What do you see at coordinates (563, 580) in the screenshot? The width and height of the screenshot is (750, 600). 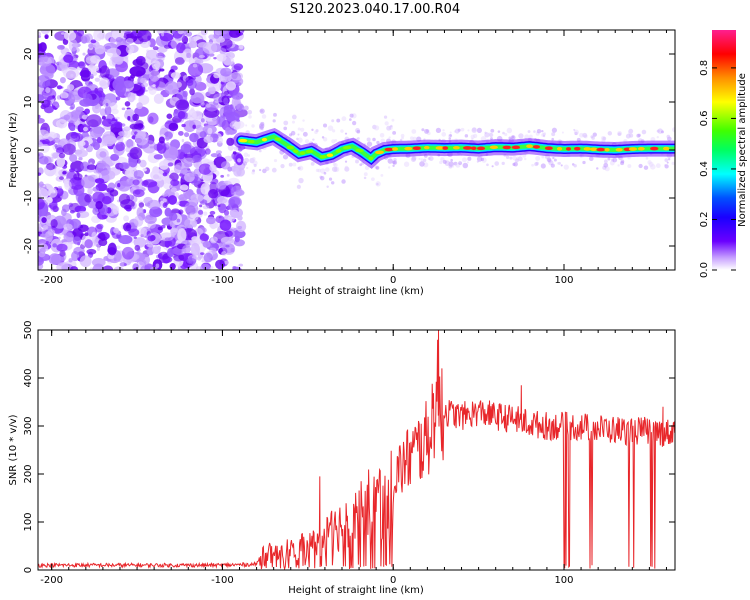 I see `snr-xtick-label: 100` at bounding box center [563, 580].